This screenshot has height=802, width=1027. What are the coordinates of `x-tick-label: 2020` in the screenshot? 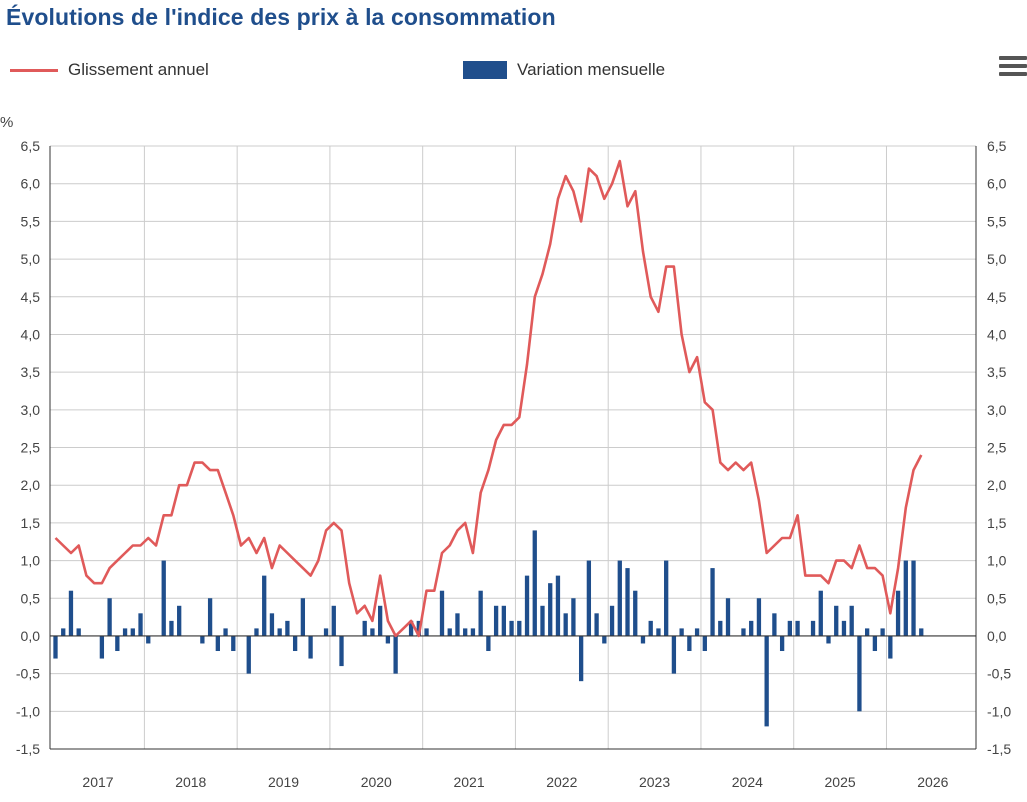 It's located at (376, 782).